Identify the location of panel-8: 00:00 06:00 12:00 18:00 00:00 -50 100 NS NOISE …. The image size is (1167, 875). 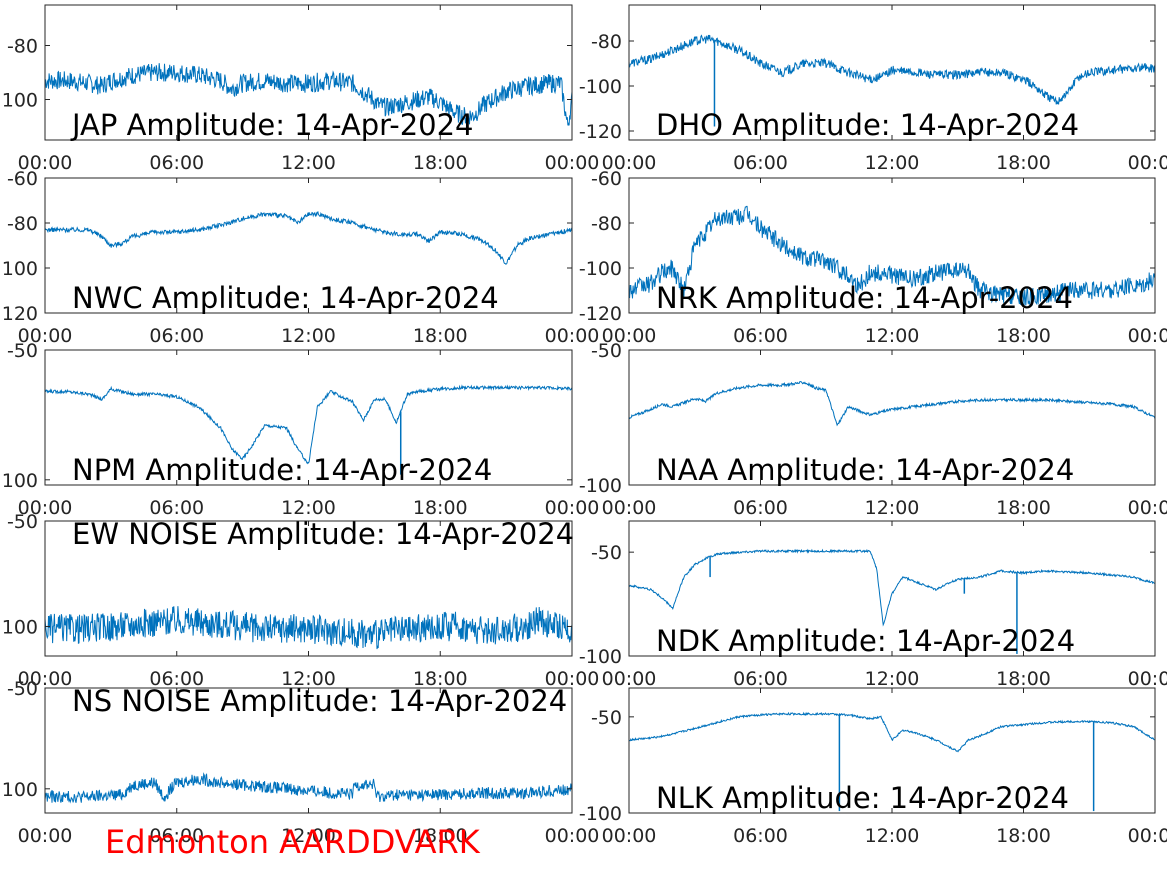
(301, 762).